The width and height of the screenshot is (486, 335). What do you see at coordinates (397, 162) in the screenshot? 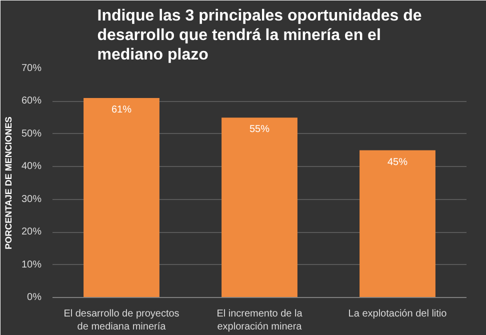
I see `data-label: 45%` at bounding box center [397, 162].